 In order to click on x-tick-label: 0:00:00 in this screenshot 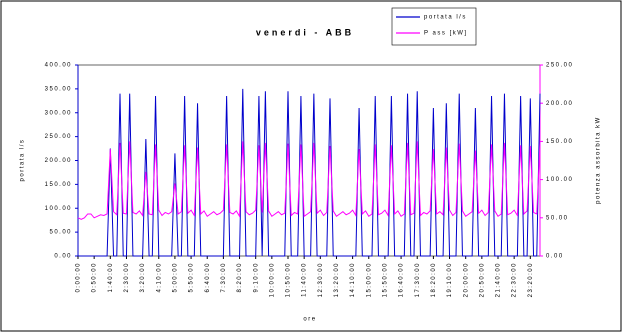, I will do `click(79, 277)`.